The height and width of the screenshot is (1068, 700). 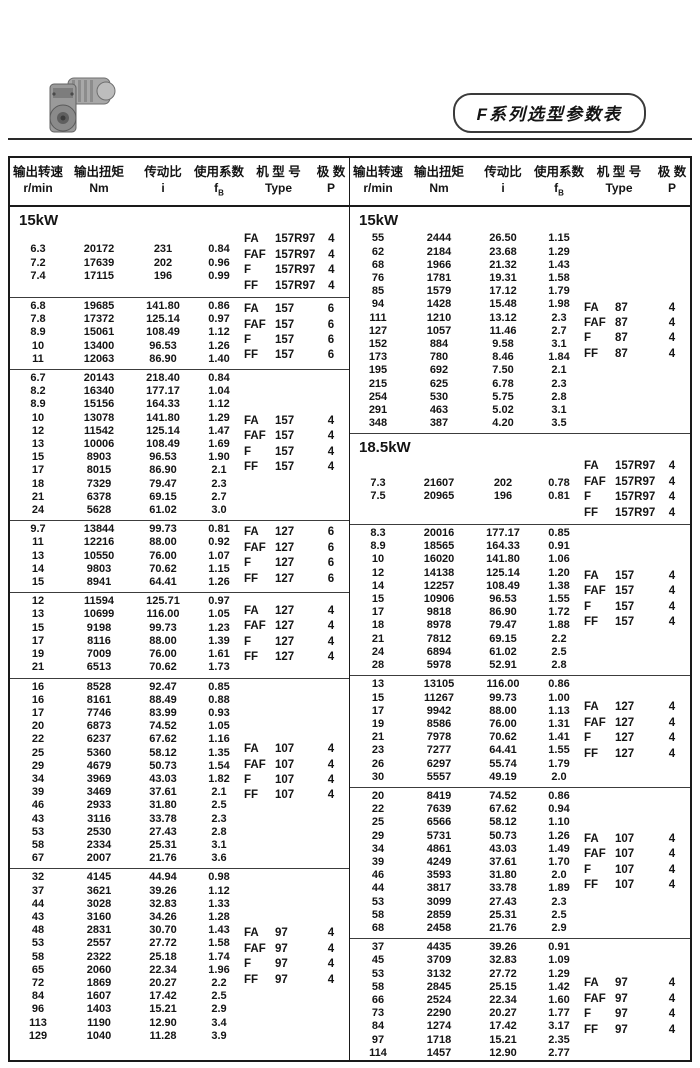 I want to click on service-factor-value: 2.3, so click(x=559, y=901).